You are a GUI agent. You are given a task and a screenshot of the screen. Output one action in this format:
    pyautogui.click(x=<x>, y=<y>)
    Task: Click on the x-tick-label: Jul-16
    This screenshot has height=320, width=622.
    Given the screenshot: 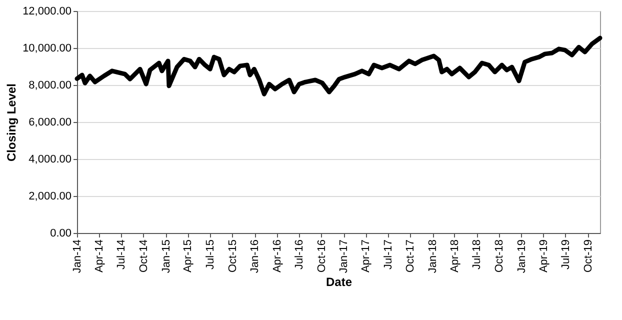 What is the action you would take?
    pyautogui.click(x=299, y=255)
    